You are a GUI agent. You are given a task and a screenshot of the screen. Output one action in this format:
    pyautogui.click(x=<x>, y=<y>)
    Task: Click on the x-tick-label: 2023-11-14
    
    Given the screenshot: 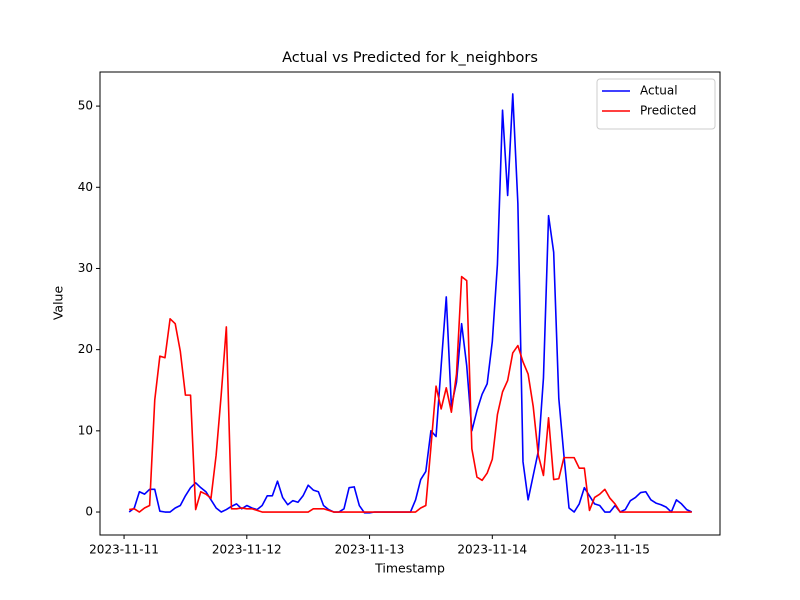 What is the action you would take?
    pyautogui.click(x=492, y=550)
    